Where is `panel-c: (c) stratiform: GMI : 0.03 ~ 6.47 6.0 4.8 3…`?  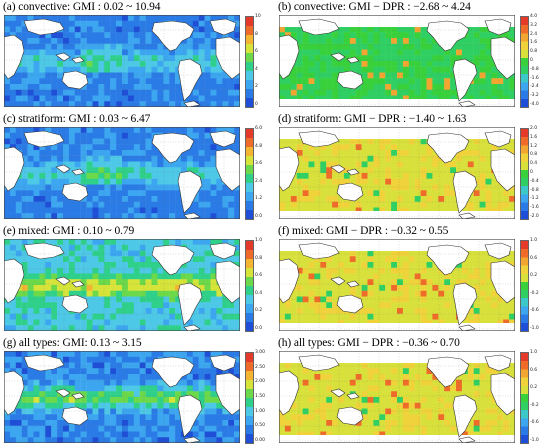
panel-c: (c) stratiform: GMI : 0.03 ~ 6.47 6.0 4.8 3… is located at coordinates (137, 168).